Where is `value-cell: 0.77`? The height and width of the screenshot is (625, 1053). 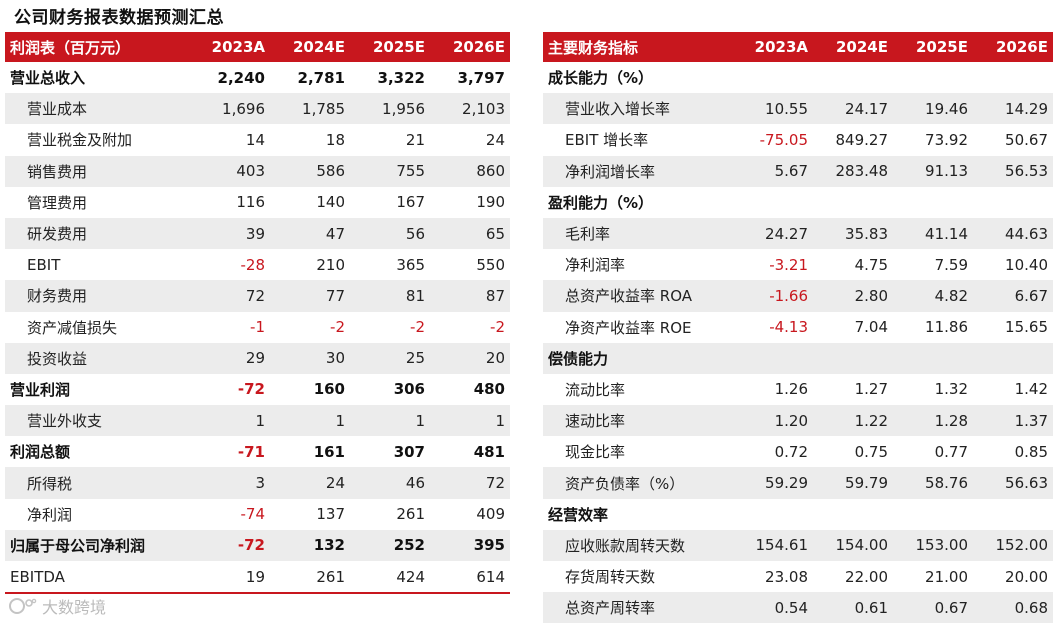
value-cell: 0.77 is located at coordinates (951, 451).